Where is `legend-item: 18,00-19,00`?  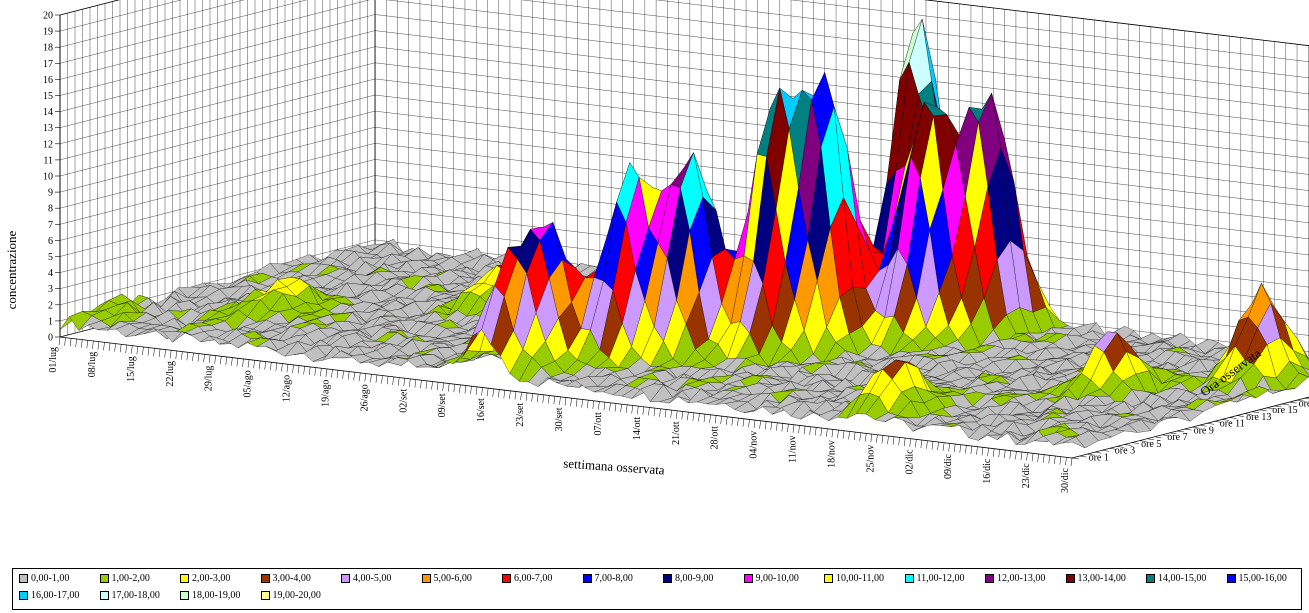
legend-item: 18,00-19,00 is located at coordinates (210, 595).